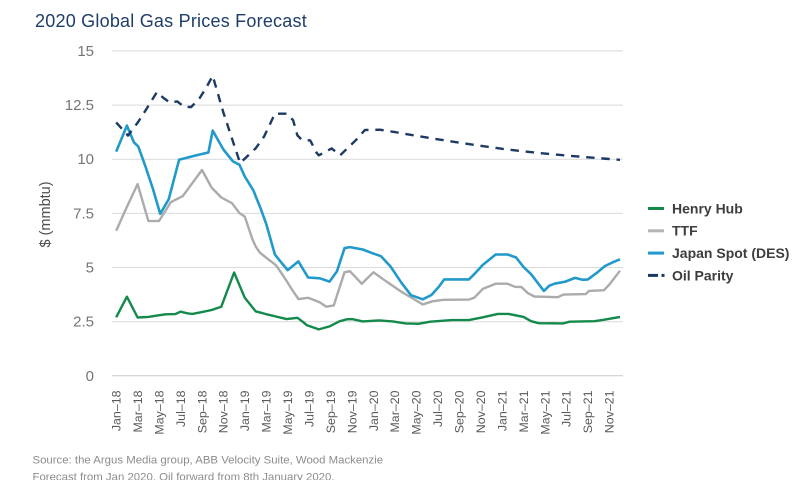  I want to click on svg-text: 15, so click(85, 51).